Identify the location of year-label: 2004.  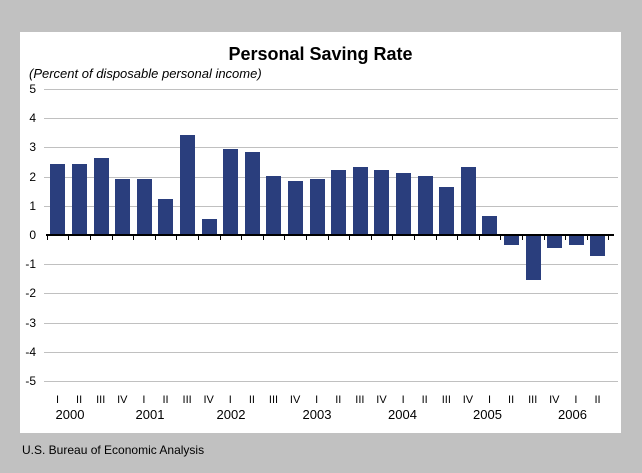
(402, 414).